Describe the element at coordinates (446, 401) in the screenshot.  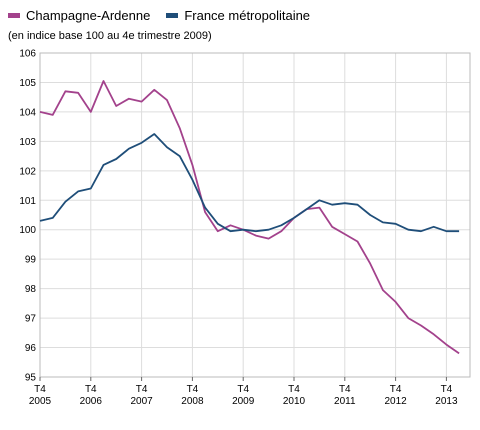
I see `x-tick-label: 2013` at that location.